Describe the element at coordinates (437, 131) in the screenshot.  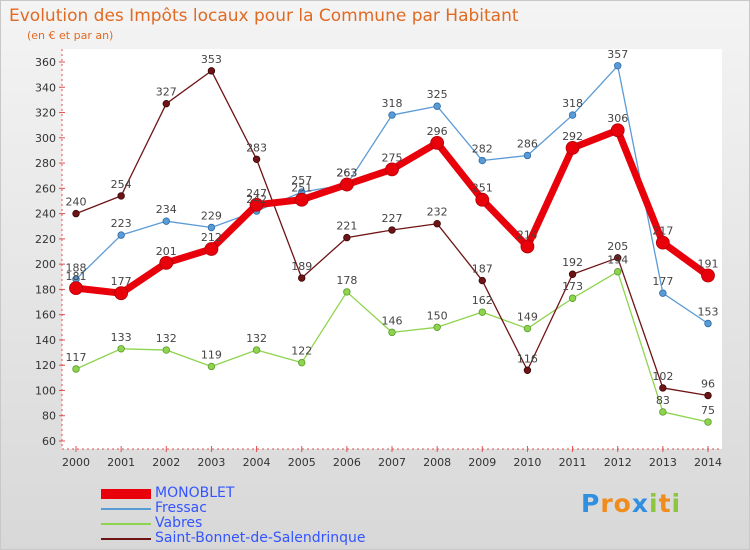
I see `data-label-monoblet: 296` at that location.